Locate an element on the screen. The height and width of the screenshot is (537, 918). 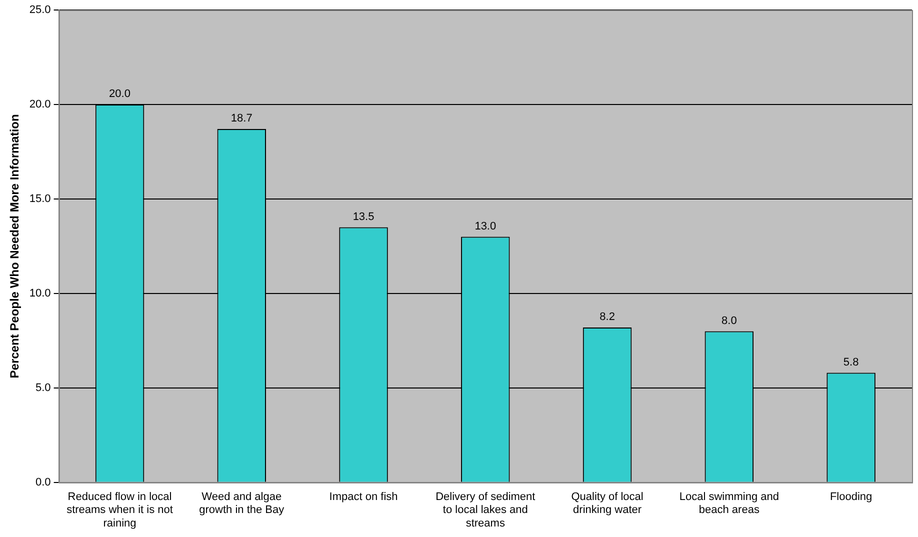
data-label: 20.0 is located at coordinates (119, 94).